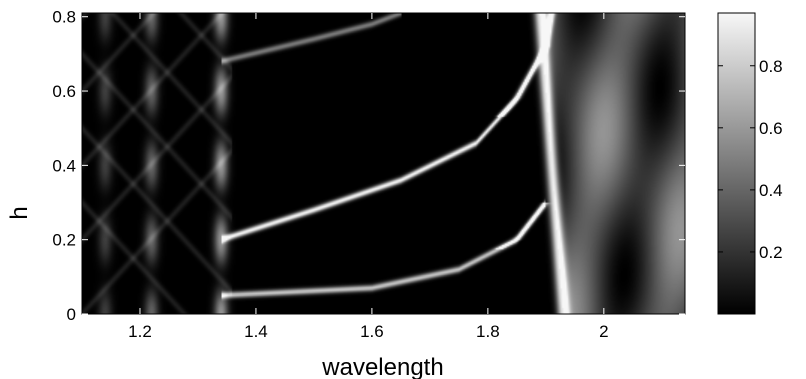  What do you see at coordinates (736, 163) in the screenshot?
I see `colorbar-gradient` at bounding box center [736, 163].